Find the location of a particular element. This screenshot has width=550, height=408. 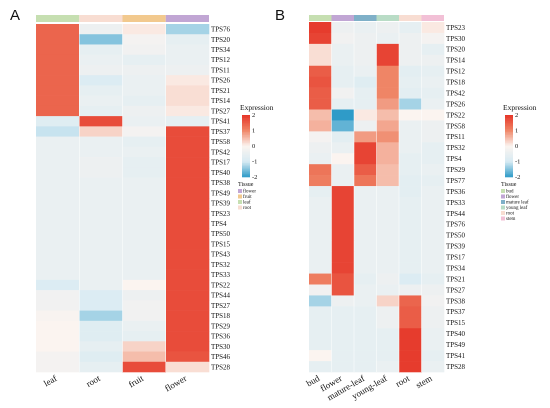

row-label: TPS23 is located at coordinates (221, 214).